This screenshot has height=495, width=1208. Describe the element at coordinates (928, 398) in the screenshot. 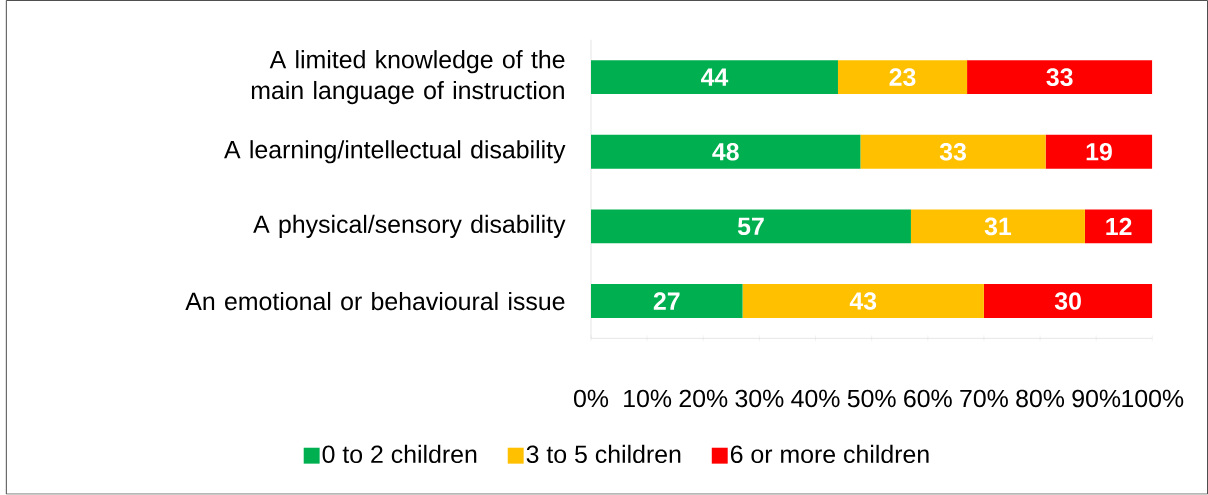

I see `x-tick-label: 60%` at that location.